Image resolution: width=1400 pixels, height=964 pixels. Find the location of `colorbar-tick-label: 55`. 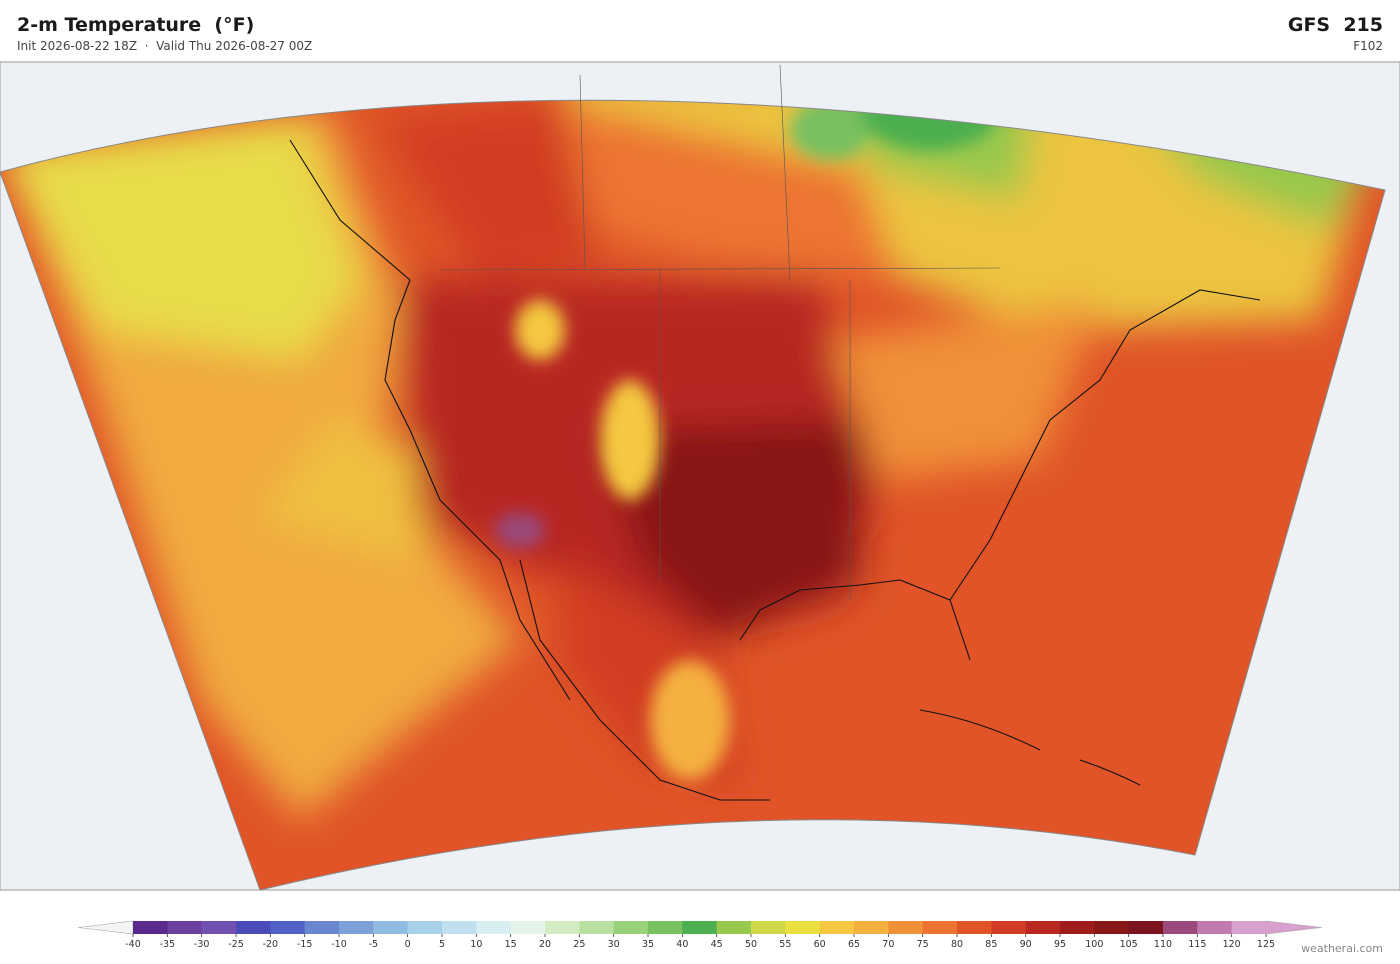

colorbar-tick-label: 55 is located at coordinates (785, 944).